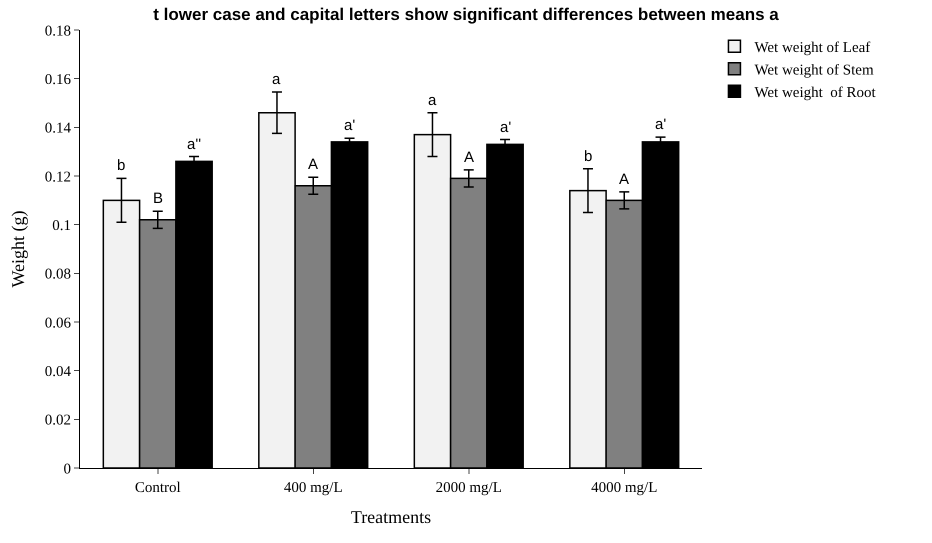 This screenshot has width=932, height=543. What do you see at coordinates (812, 48) in the screenshot?
I see `legend-label: Wet weight of Leaf` at bounding box center [812, 48].